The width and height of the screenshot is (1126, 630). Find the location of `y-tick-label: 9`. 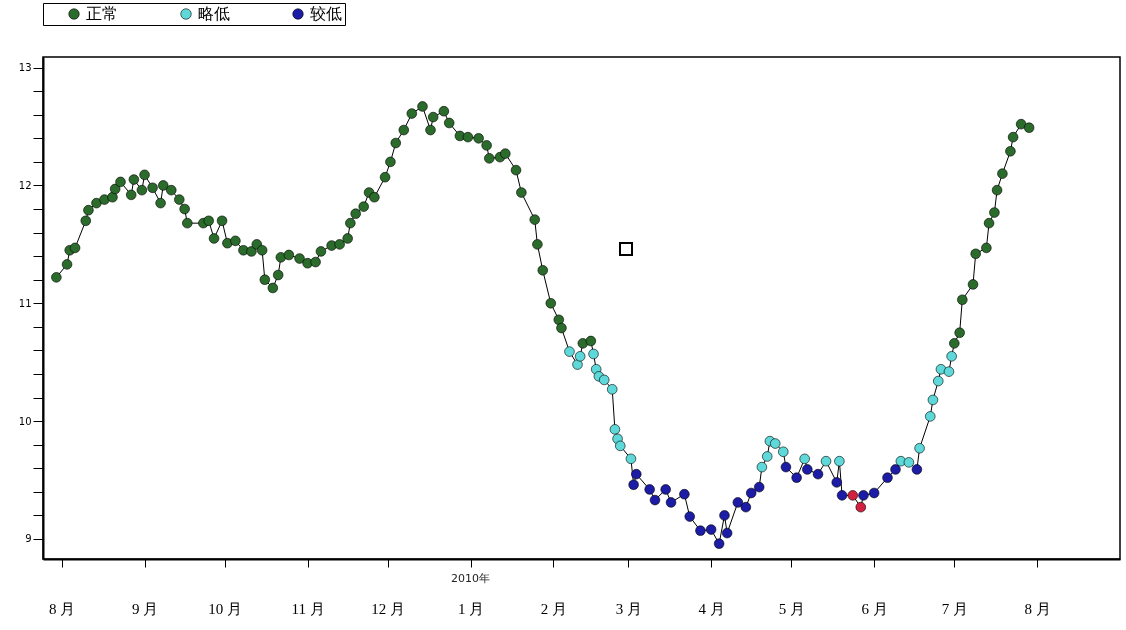

y-tick-label: 9 is located at coordinates (28, 539).